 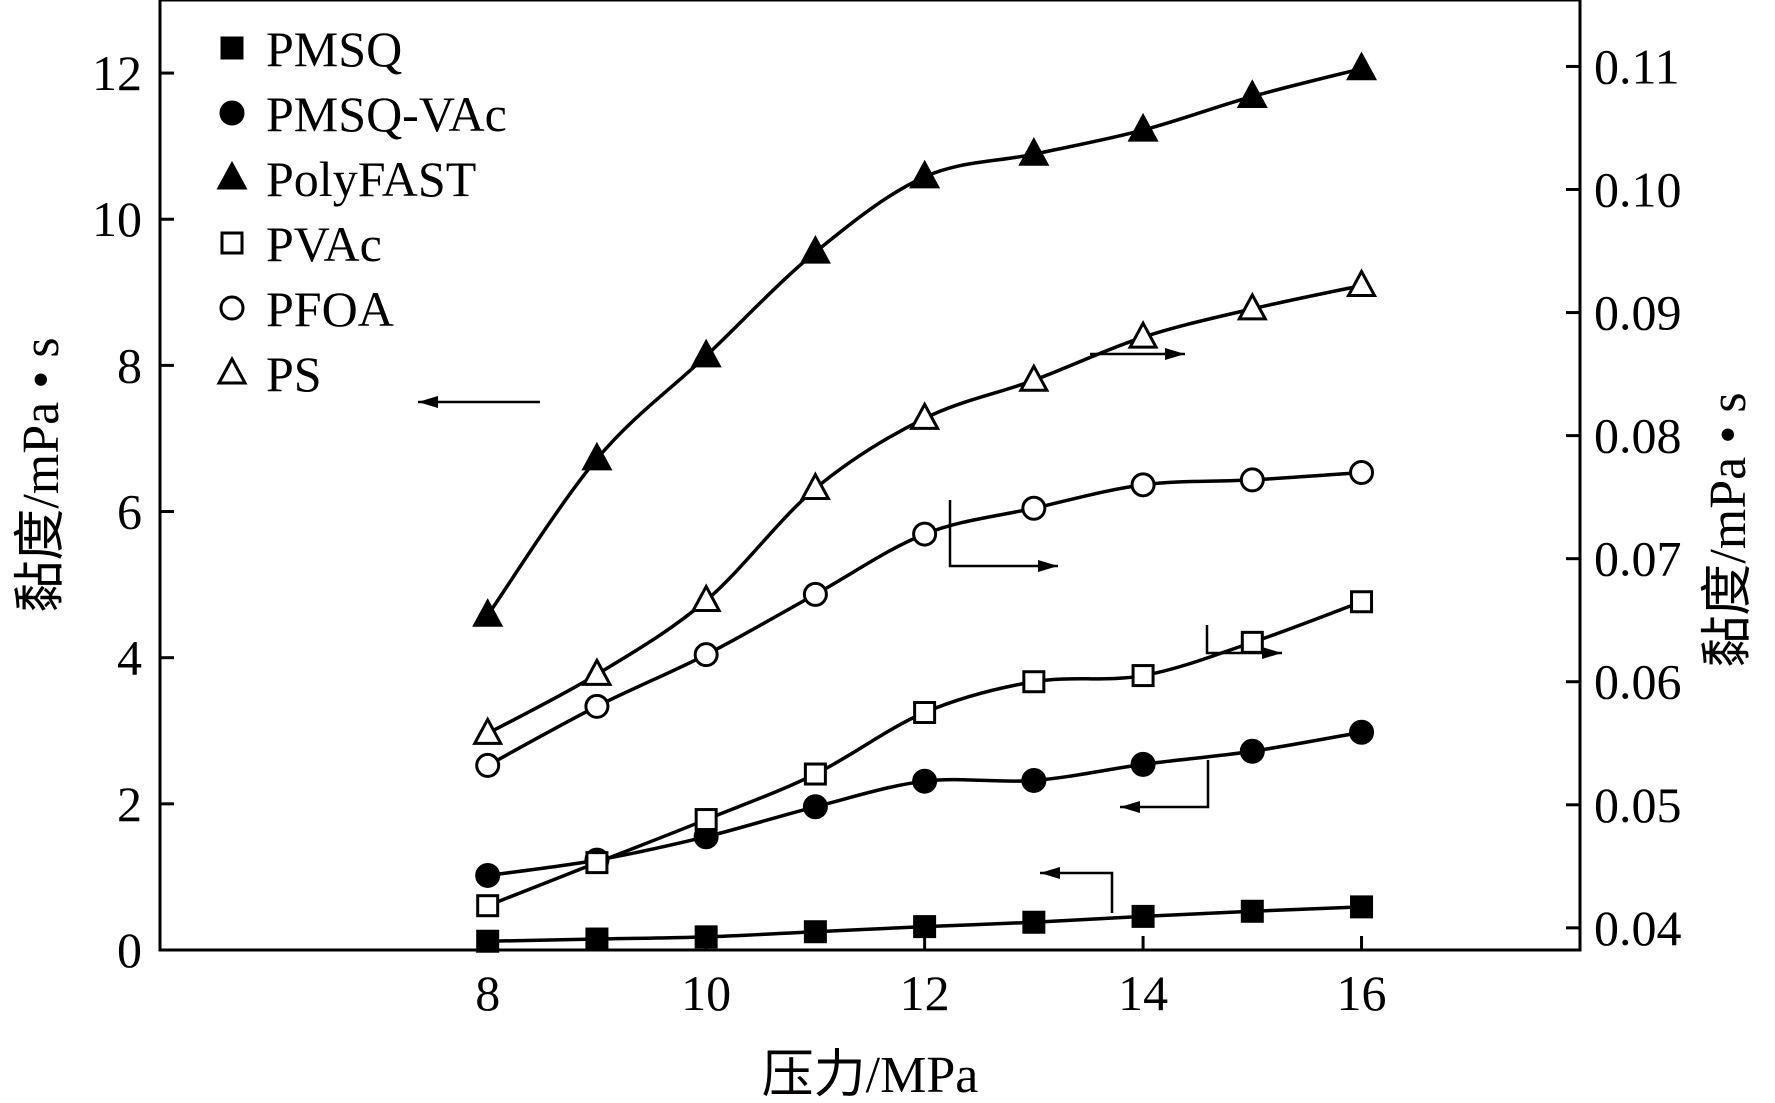 What do you see at coordinates (386, 114) in the screenshot?
I see `legend-label-pmsq-vac: PMSQ-VAc` at bounding box center [386, 114].